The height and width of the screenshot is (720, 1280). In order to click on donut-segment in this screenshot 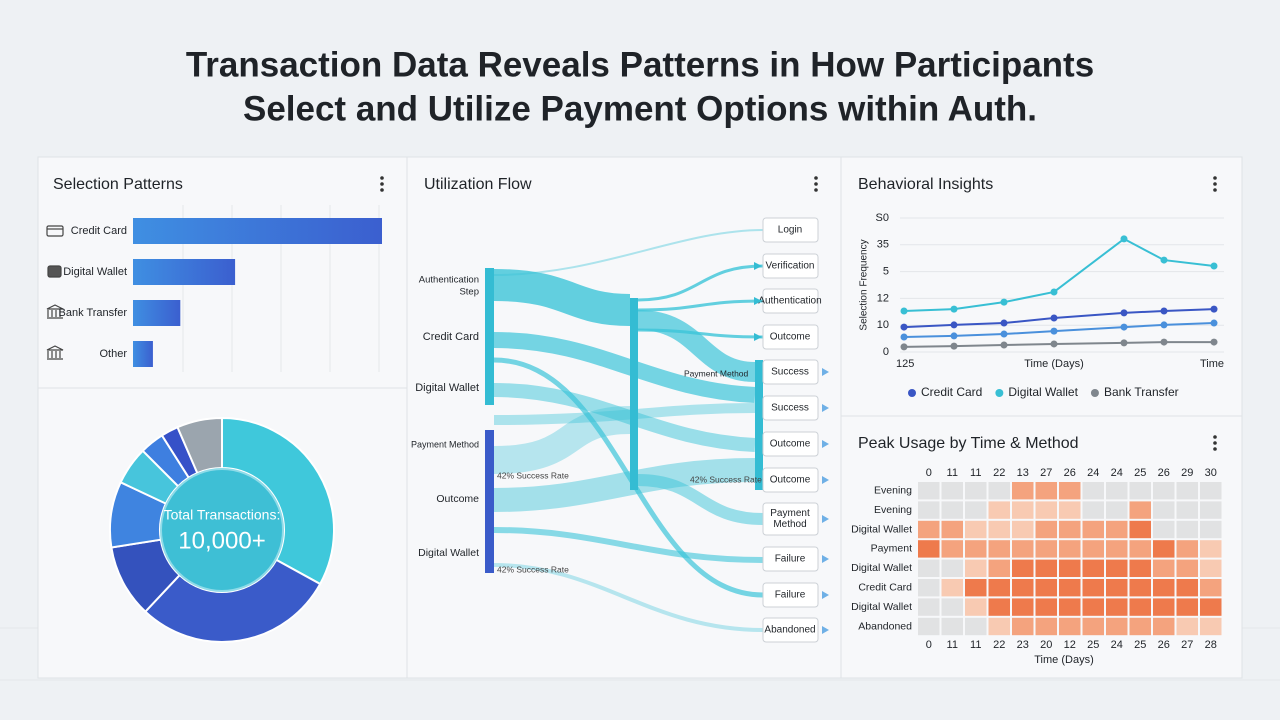, I will do `click(232, 600)`.